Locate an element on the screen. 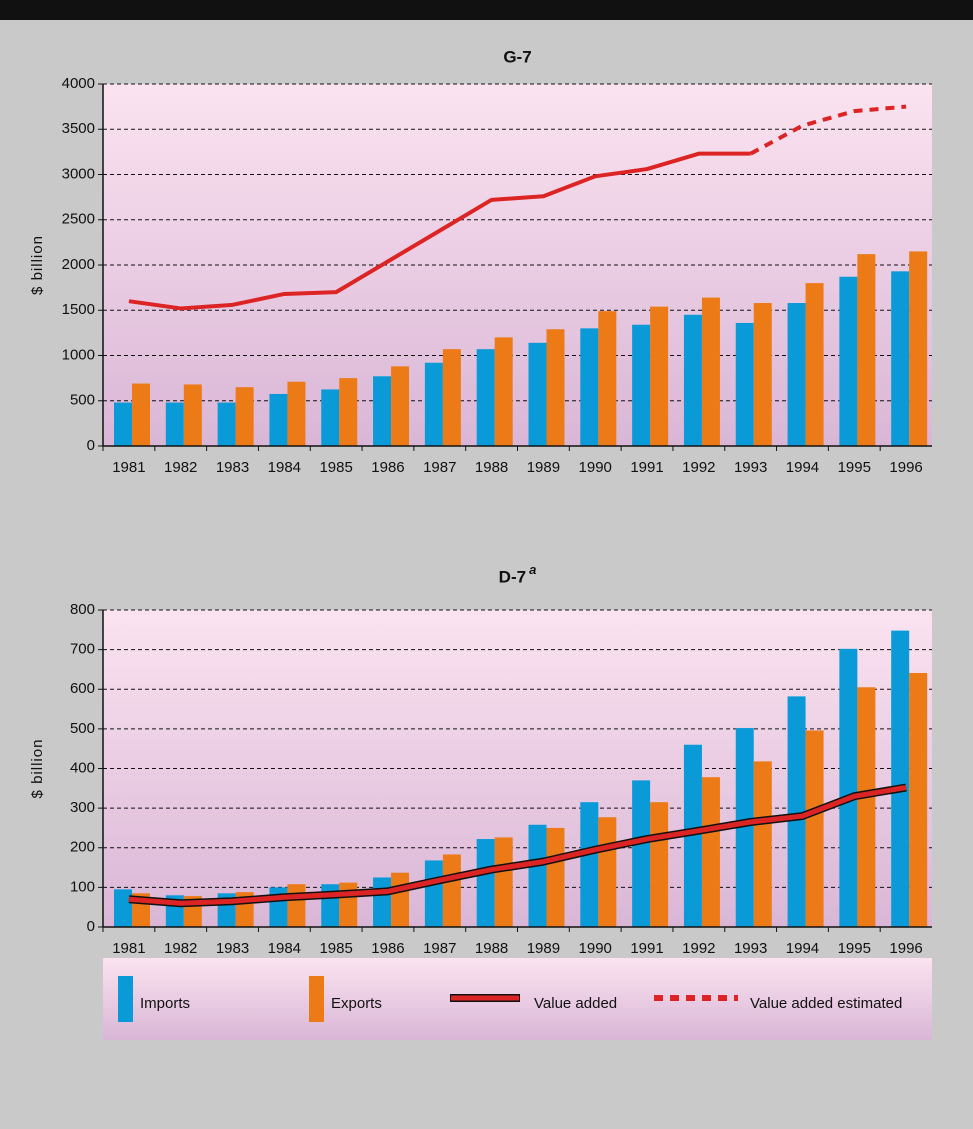  line is located at coordinates (439, 231).